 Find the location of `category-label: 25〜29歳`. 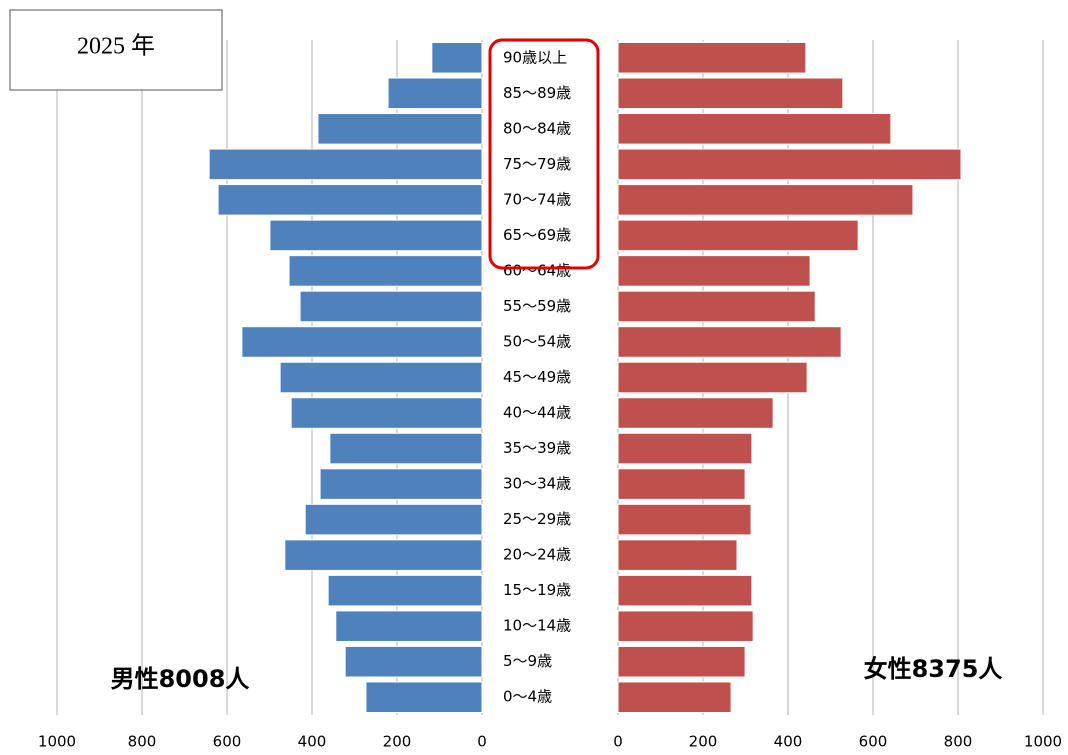

category-label: 25〜29歳 is located at coordinates (537, 519).